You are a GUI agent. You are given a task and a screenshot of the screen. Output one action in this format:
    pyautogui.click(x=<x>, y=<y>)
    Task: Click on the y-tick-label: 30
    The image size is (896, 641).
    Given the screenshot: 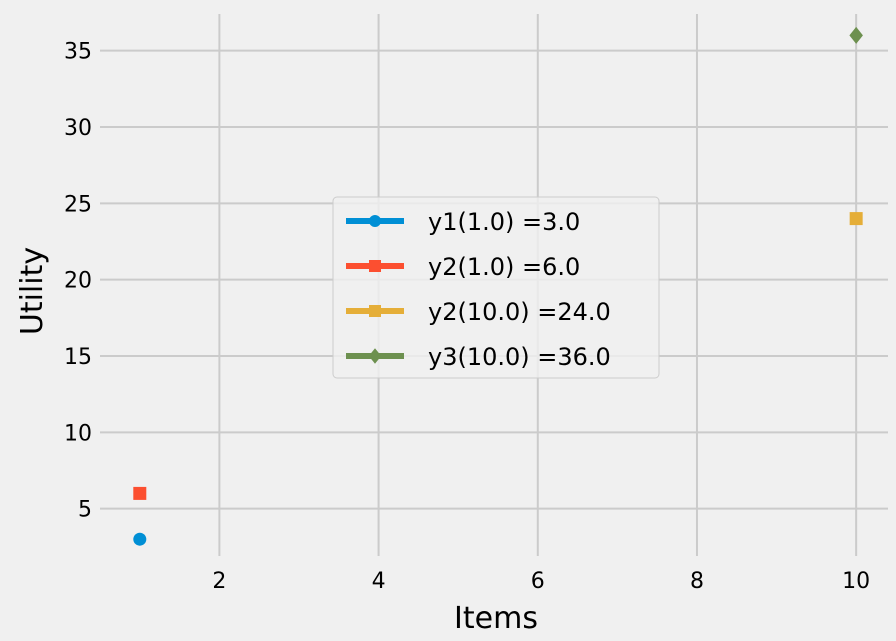 What is the action you would take?
    pyautogui.click(x=78, y=128)
    